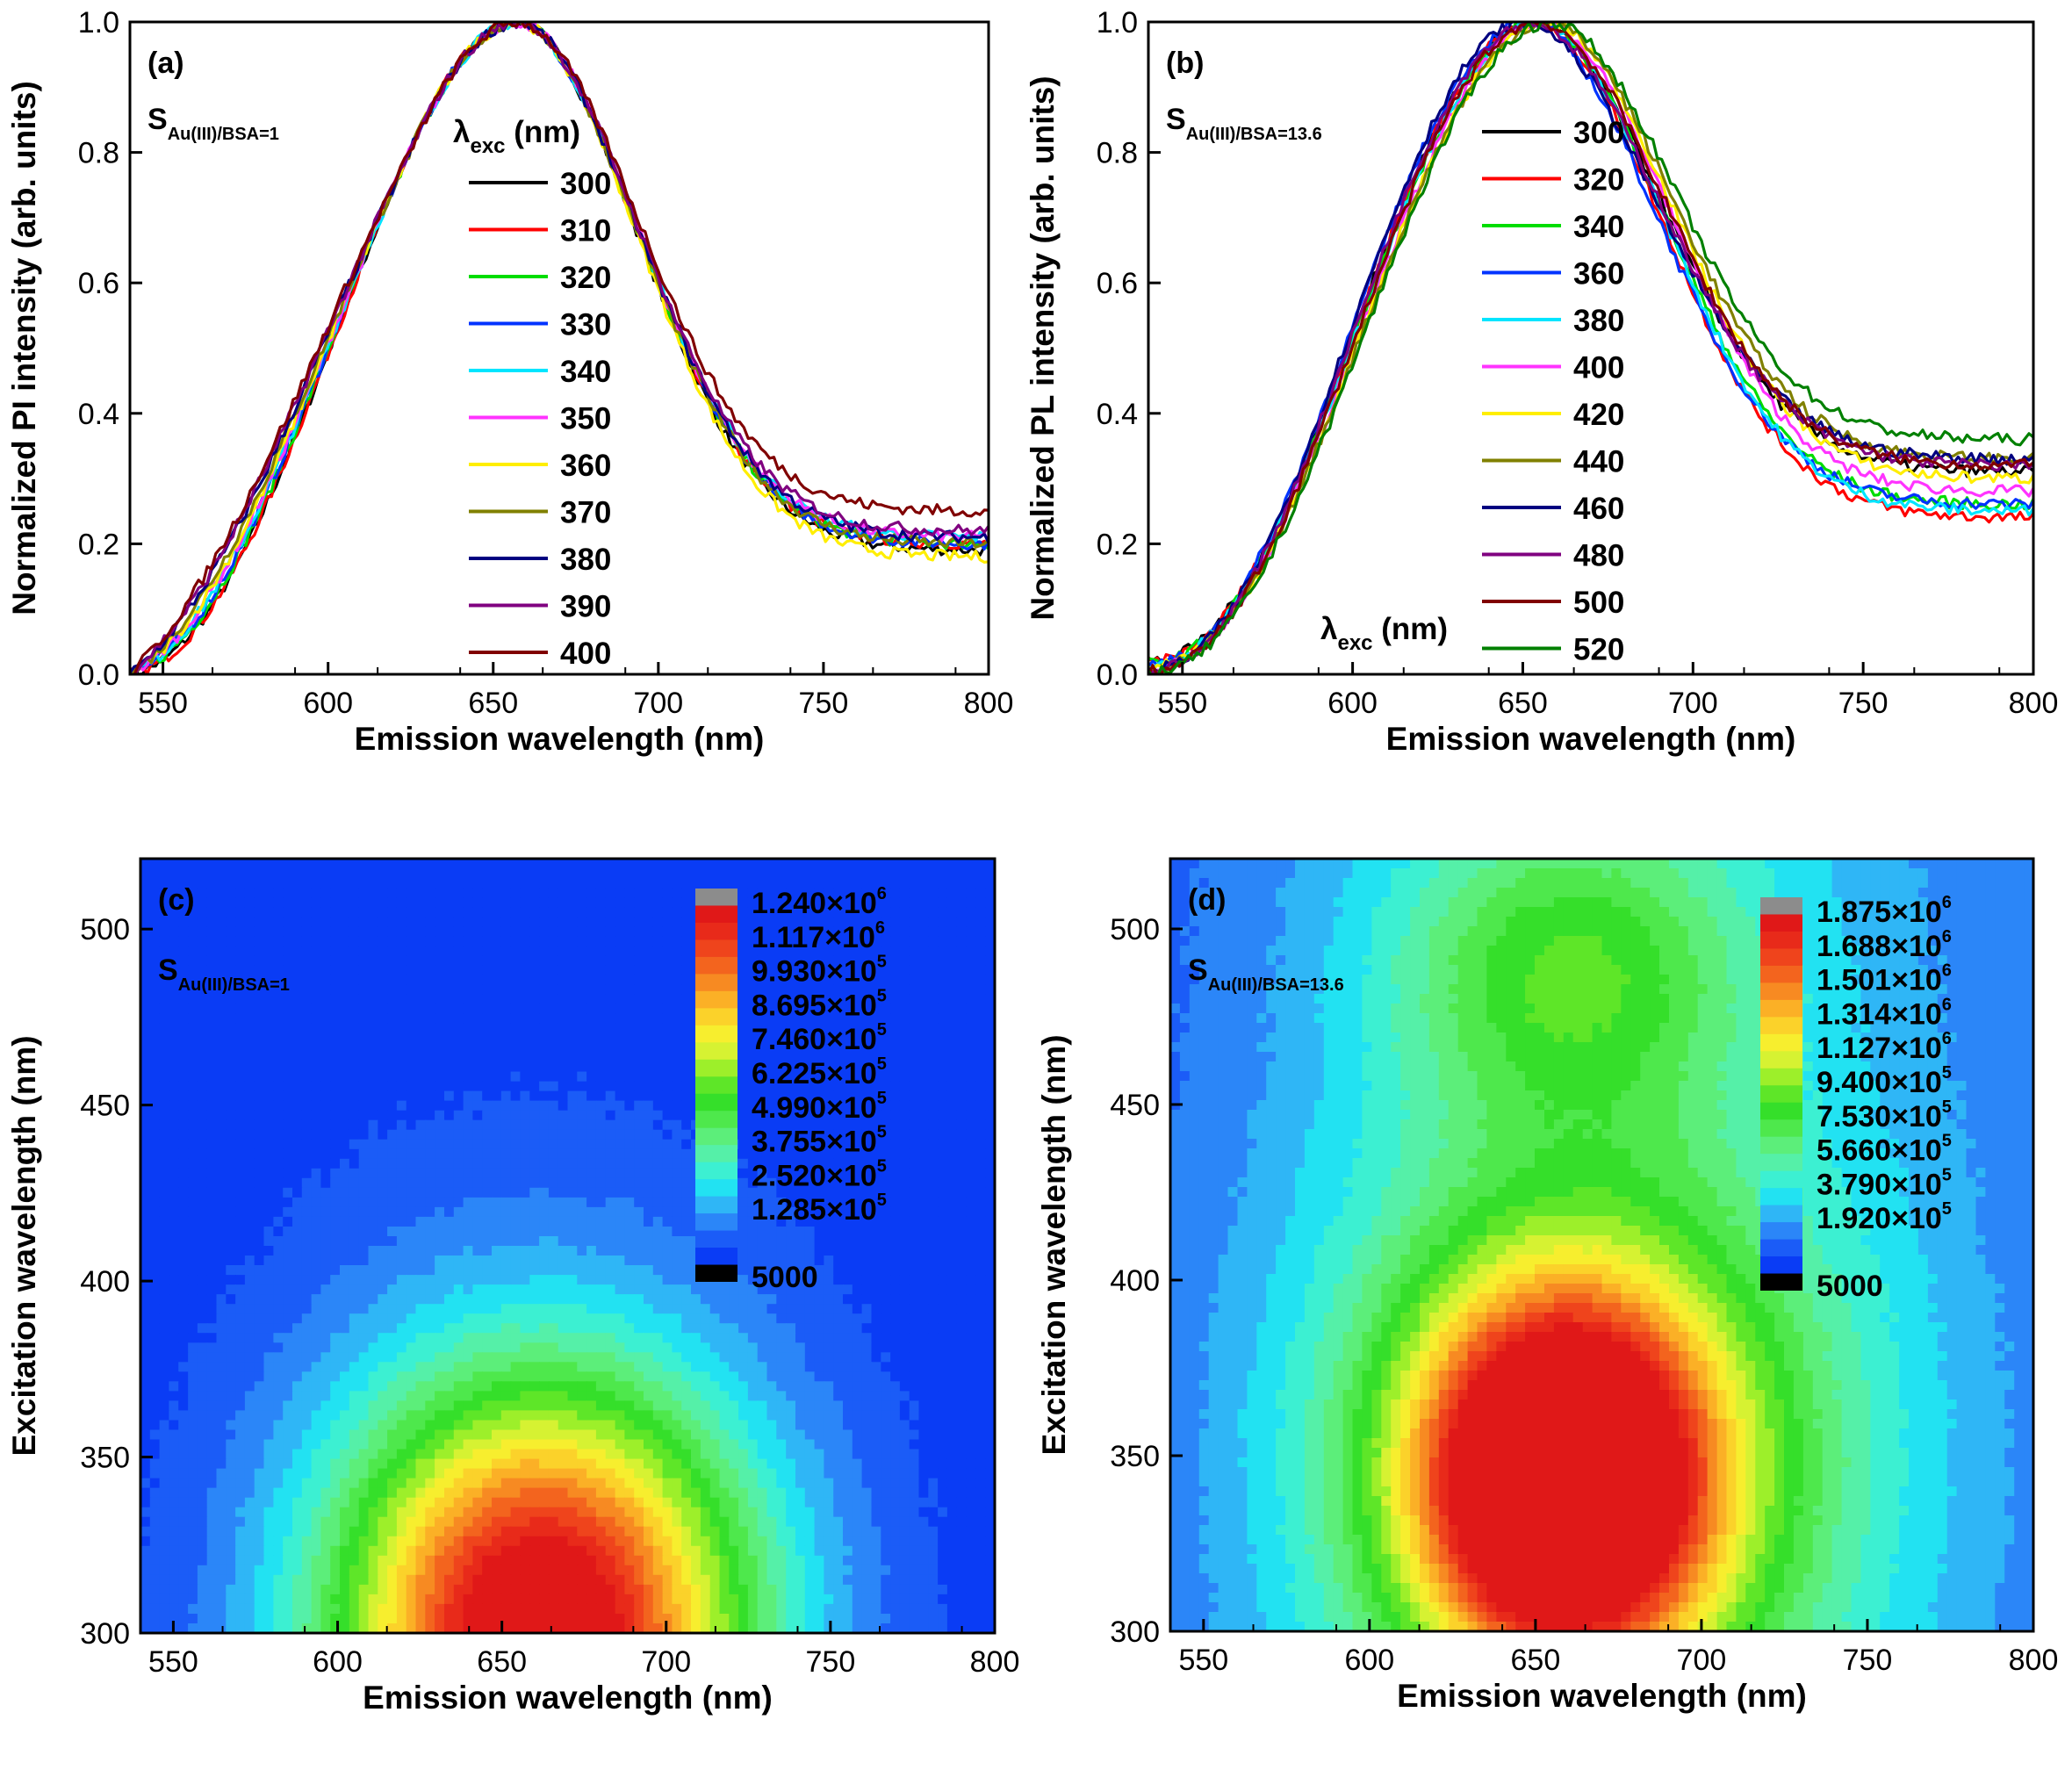 This screenshot has height=1770, width=2072. What do you see at coordinates (1598, 321) in the screenshot?
I see `legend-label: 380` at bounding box center [1598, 321].